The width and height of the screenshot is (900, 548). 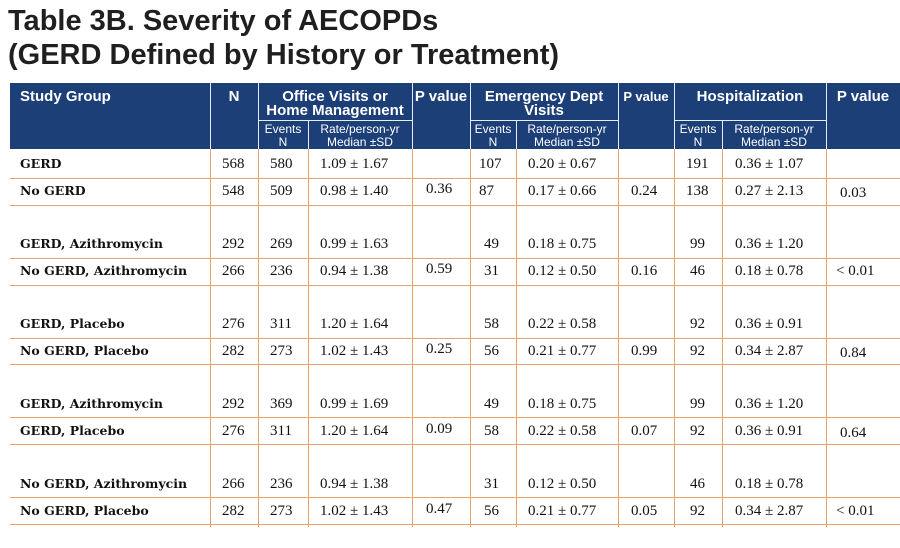 What do you see at coordinates (562, 244) in the screenshot?
I see `ed-rate: 0.18 ± 0.75` at bounding box center [562, 244].